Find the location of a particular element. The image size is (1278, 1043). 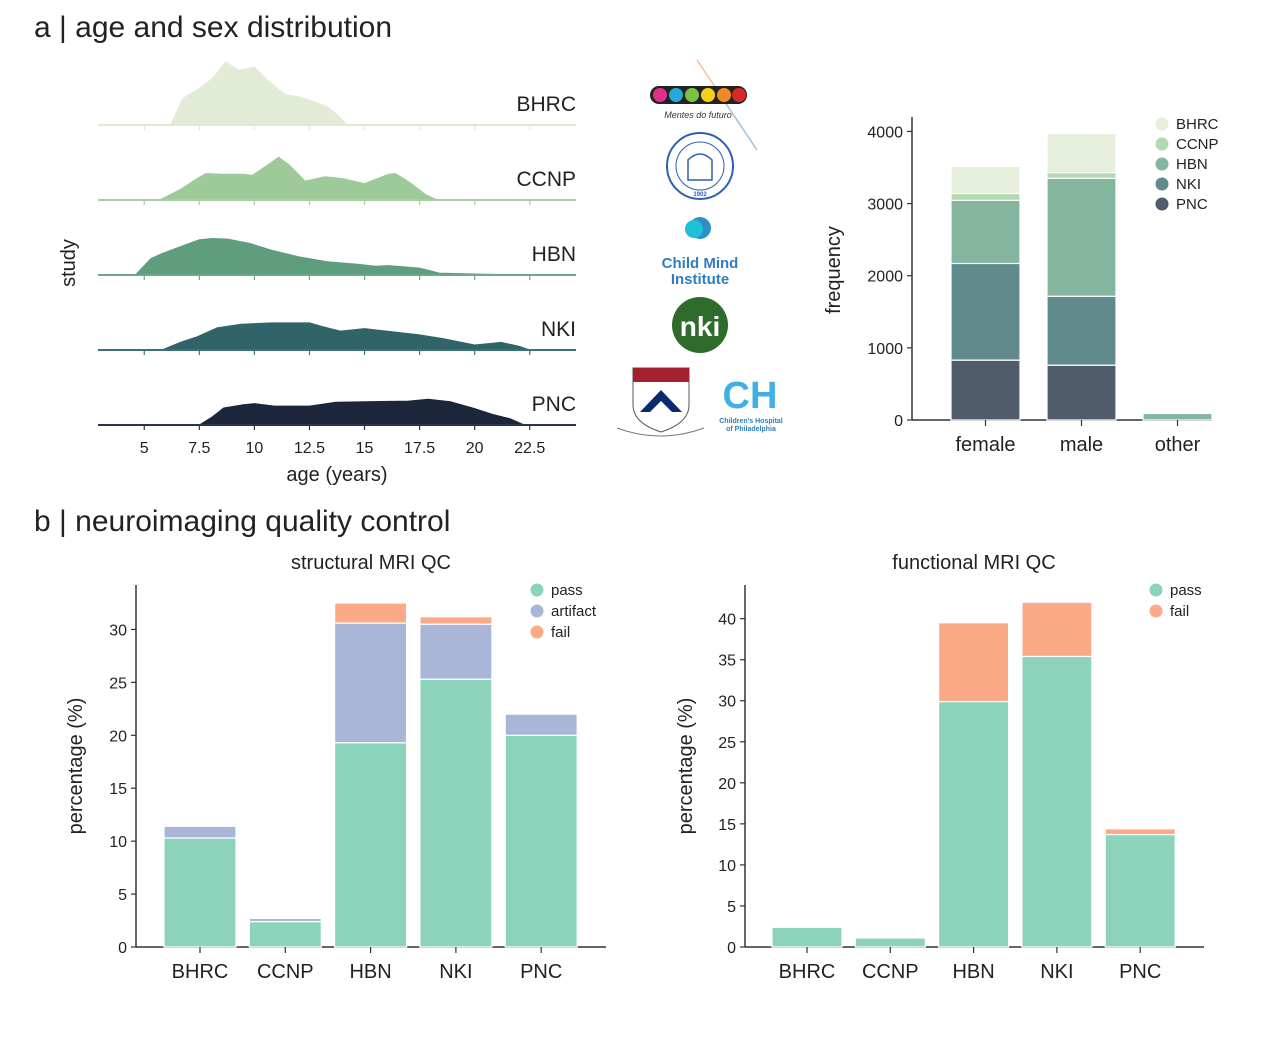

legend-label: NKI is located at coordinates (1188, 184).